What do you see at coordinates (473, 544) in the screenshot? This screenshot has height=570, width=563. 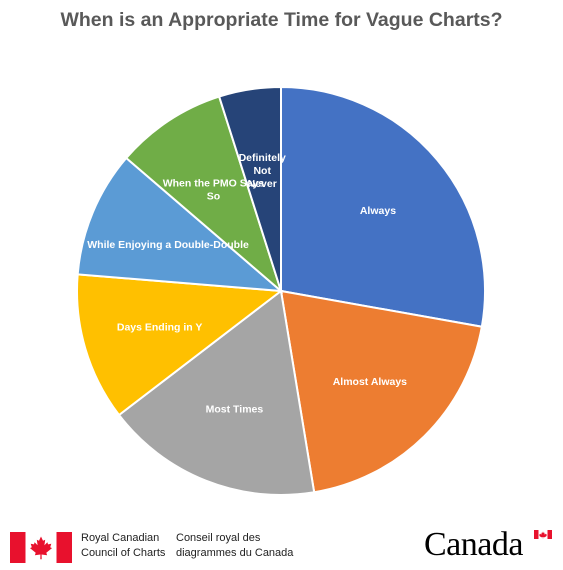 I see `canada-wordmark: Canada` at bounding box center [473, 544].